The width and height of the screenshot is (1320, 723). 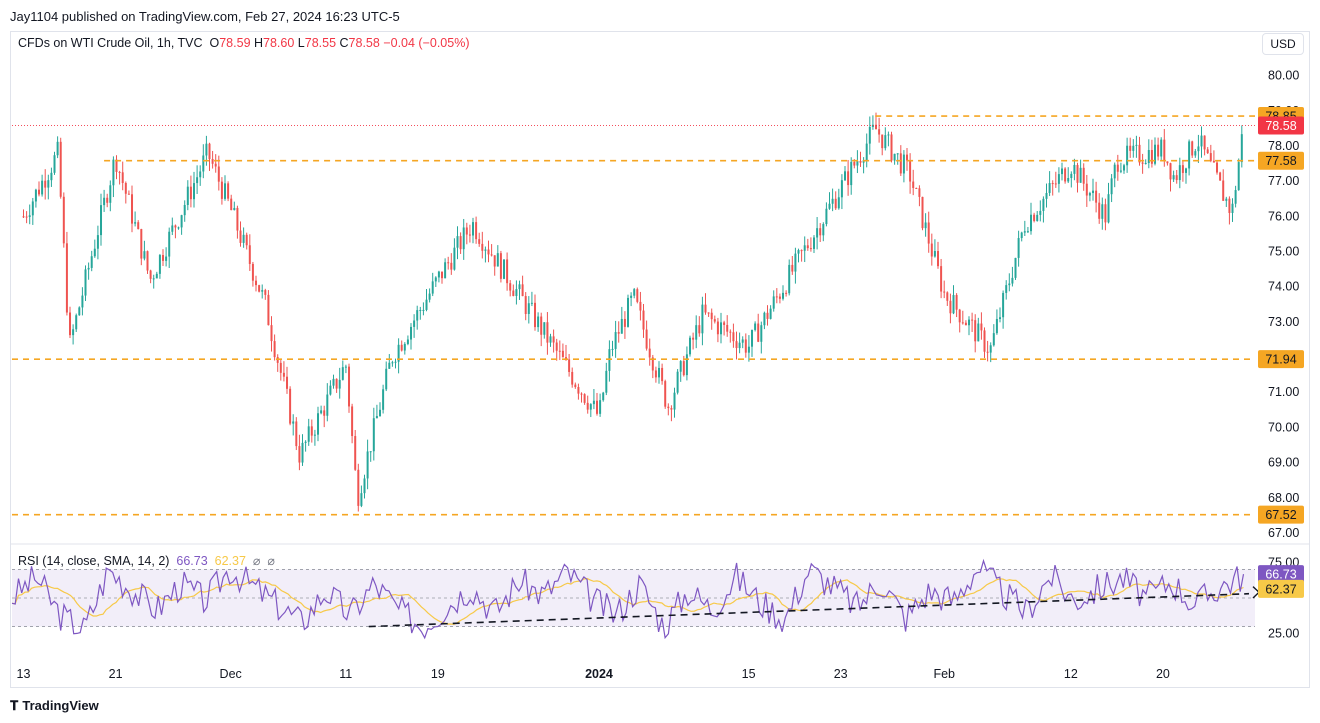 What do you see at coordinates (1283, 322) in the screenshot?
I see `y-tick-label: 73.00` at bounding box center [1283, 322].